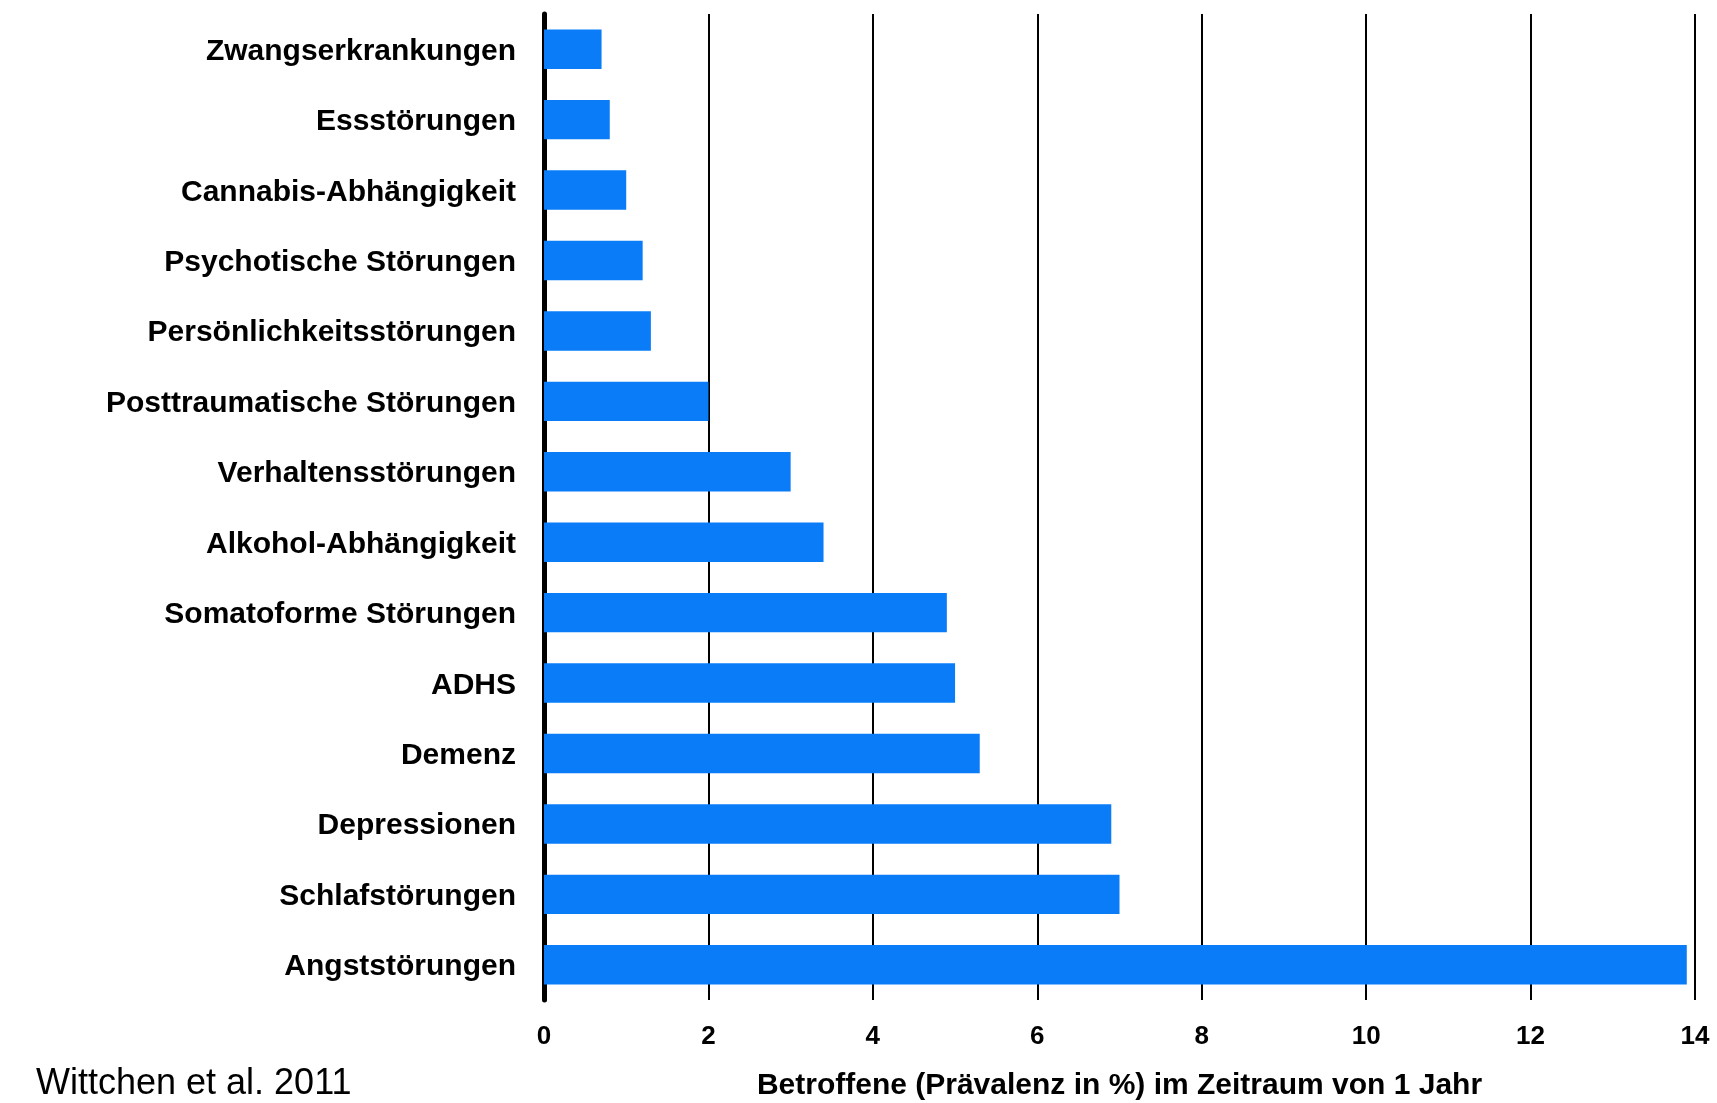 The width and height of the screenshot is (1717, 1103). Describe the element at coordinates (415, 120) in the screenshot. I see `y-tick-label: Essstörungen` at that location.